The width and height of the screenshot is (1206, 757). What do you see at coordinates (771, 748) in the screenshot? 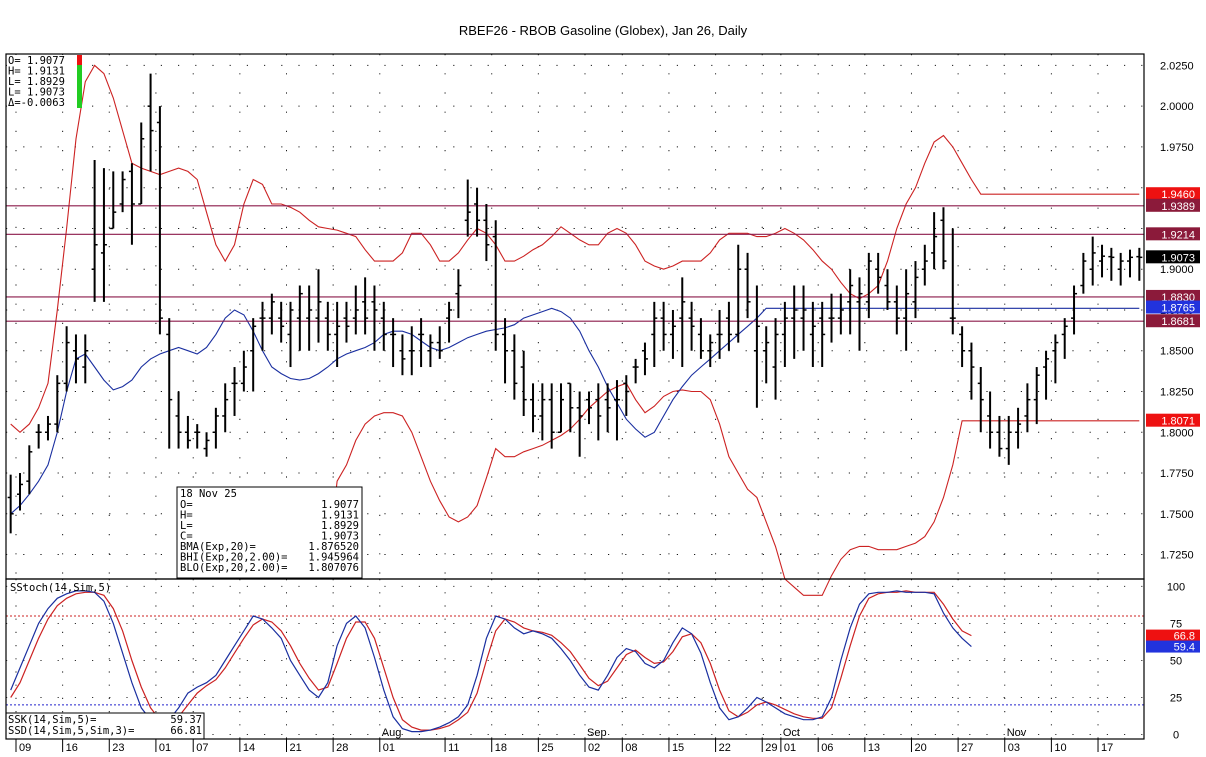
I see `x-day-label: 29` at bounding box center [771, 748].